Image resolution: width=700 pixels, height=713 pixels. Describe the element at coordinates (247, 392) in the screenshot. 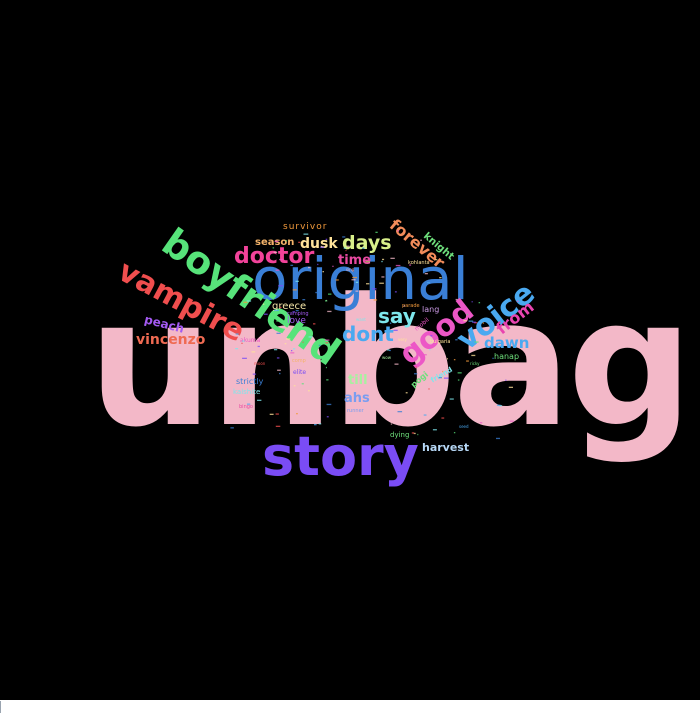

I see `word-kalshite: kalshite` at that location.